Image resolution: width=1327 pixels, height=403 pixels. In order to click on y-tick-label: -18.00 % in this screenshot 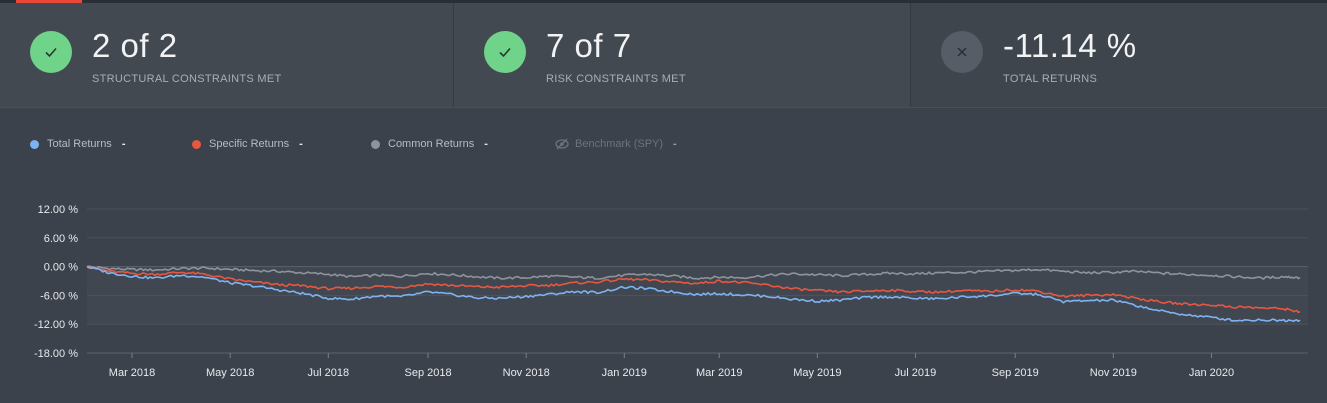, I will do `click(56, 354)`.